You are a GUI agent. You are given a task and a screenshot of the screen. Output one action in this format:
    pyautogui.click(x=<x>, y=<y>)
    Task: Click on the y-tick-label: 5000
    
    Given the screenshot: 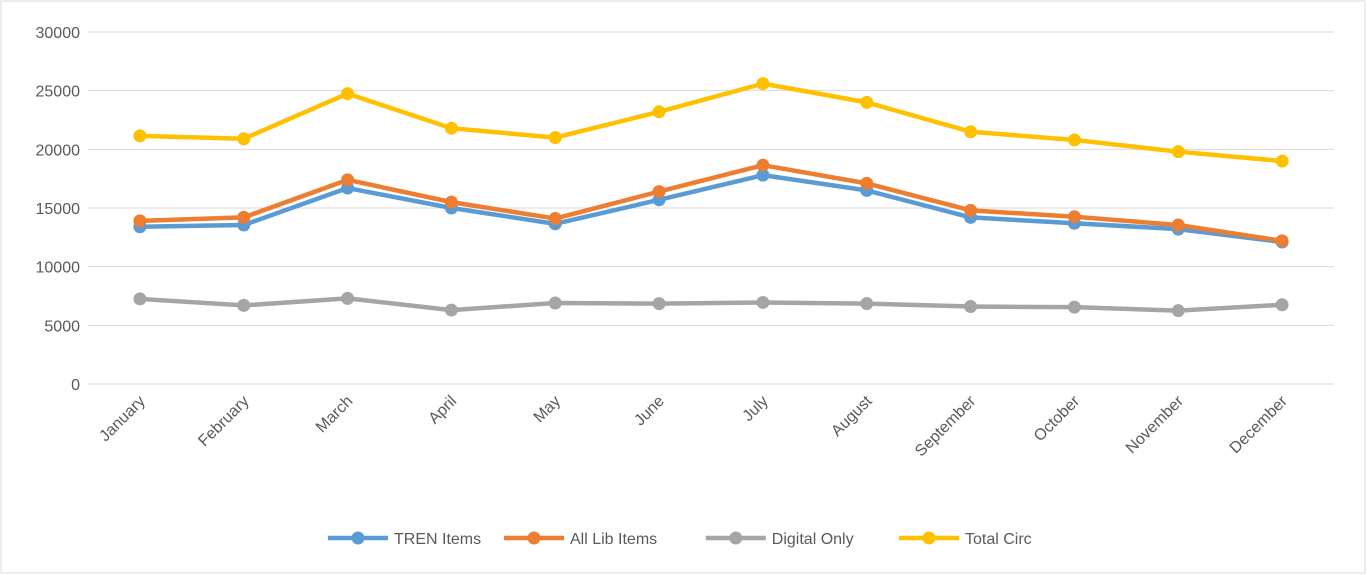 What is the action you would take?
    pyautogui.click(x=62, y=326)
    